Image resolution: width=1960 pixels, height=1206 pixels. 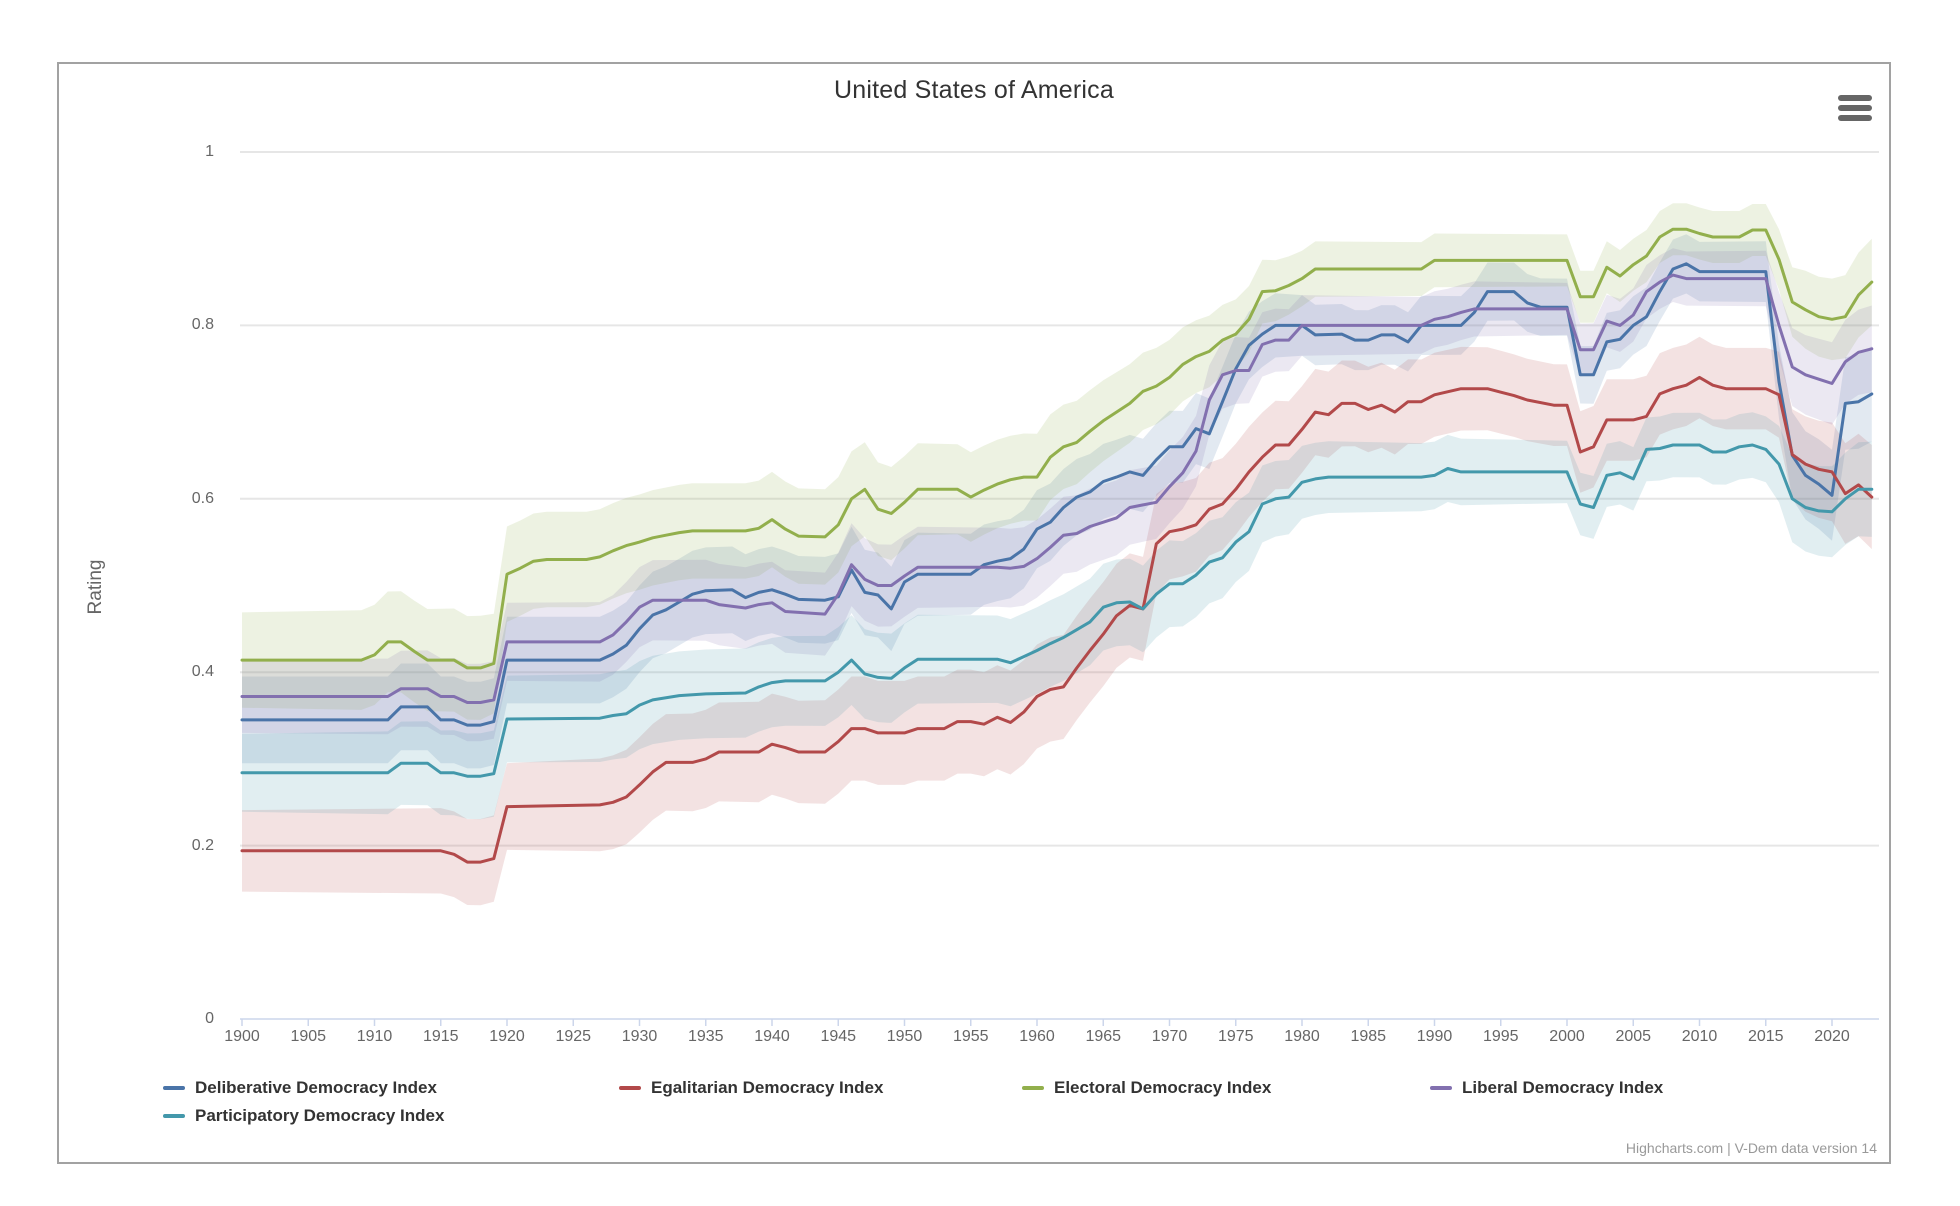 I want to click on y-tick-label: 0, so click(x=209, y=1018).